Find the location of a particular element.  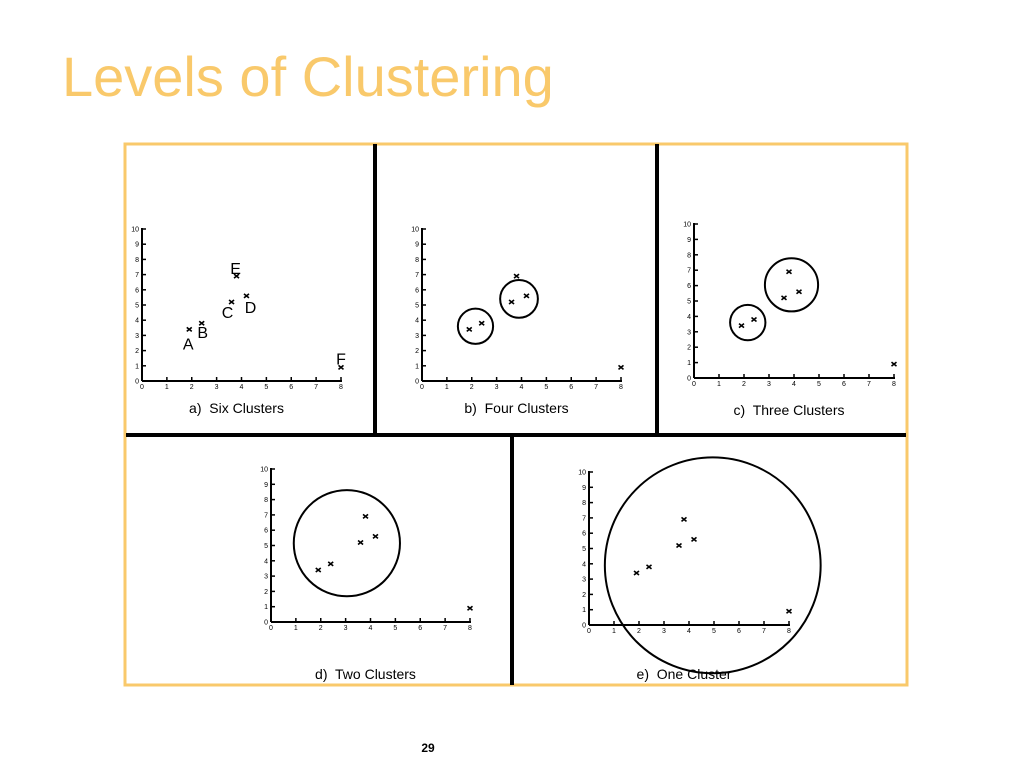

y-tick-label: 7 is located at coordinates (137, 275).